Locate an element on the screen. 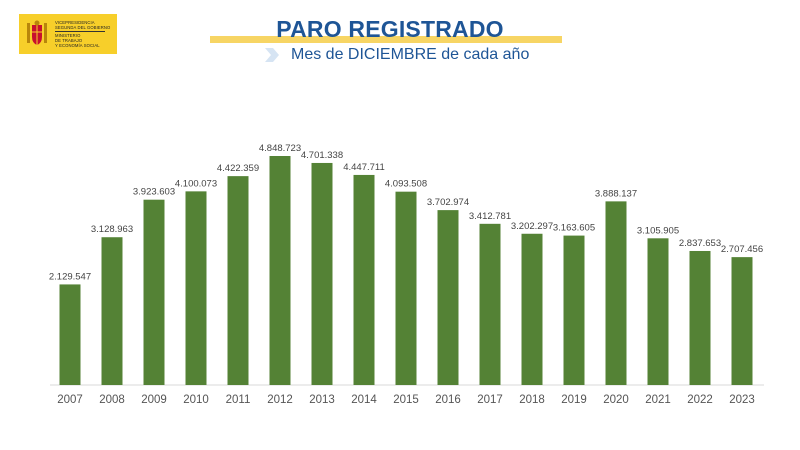 The image size is (800, 450). value-label-2012: 4.848.723 is located at coordinates (280, 148).